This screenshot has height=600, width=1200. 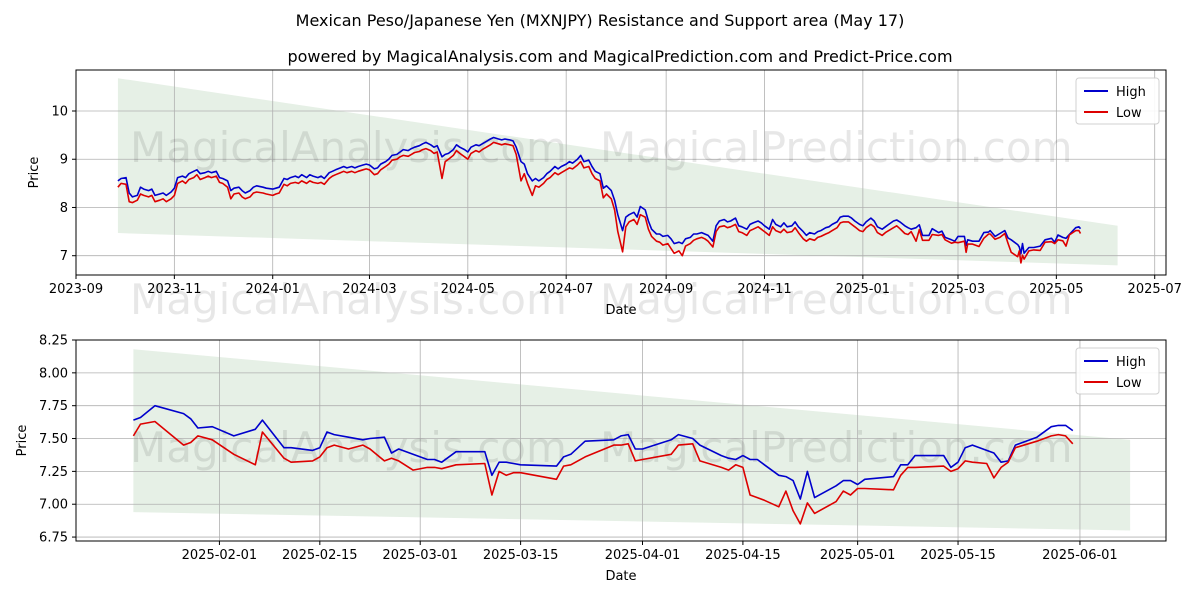 I want to click on x-tick-label: 2025-05-01, so click(x=858, y=555).